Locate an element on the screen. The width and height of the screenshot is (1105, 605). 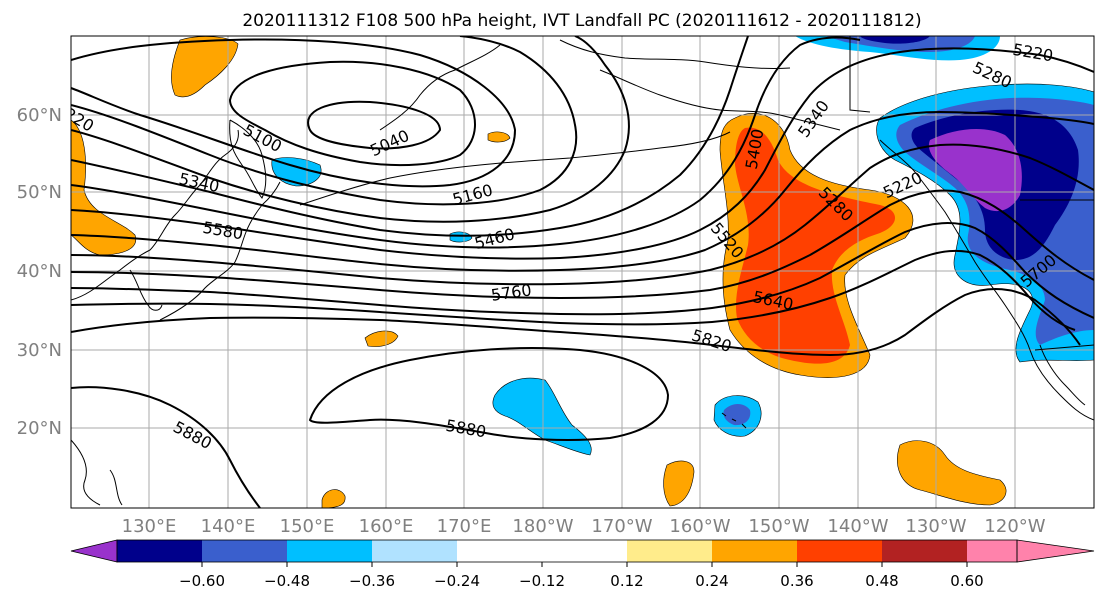
colorbar-label-pos024: 0.24 is located at coordinates (711, 581).